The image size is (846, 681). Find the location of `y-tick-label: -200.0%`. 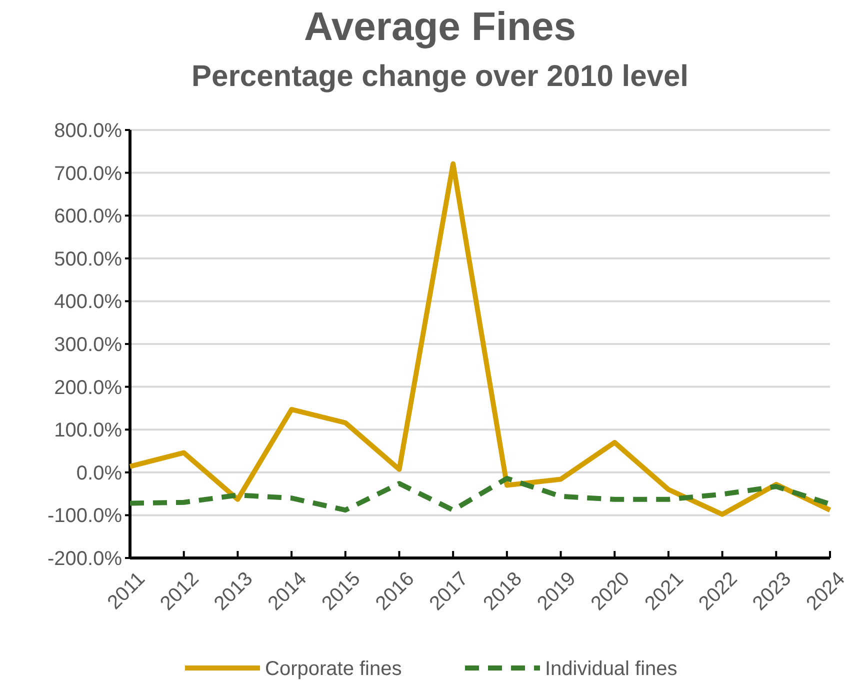

y-tick-label: -200.0% is located at coordinates (85, 559).